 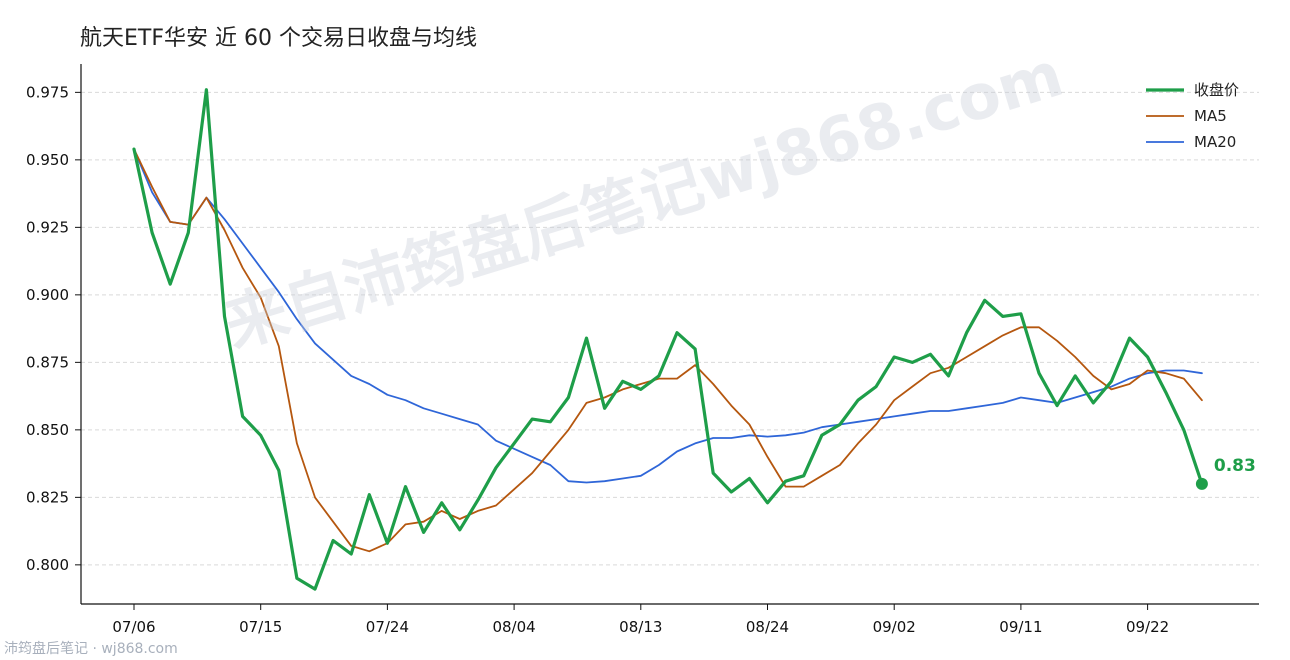 What do you see at coordinates (53, 328) in the screenshot?
I see `y-axis-ticks: 0.800 0.825 0.850 0.875 0.900 0.925 0.950 0.975` at bounding box center [53, 328].